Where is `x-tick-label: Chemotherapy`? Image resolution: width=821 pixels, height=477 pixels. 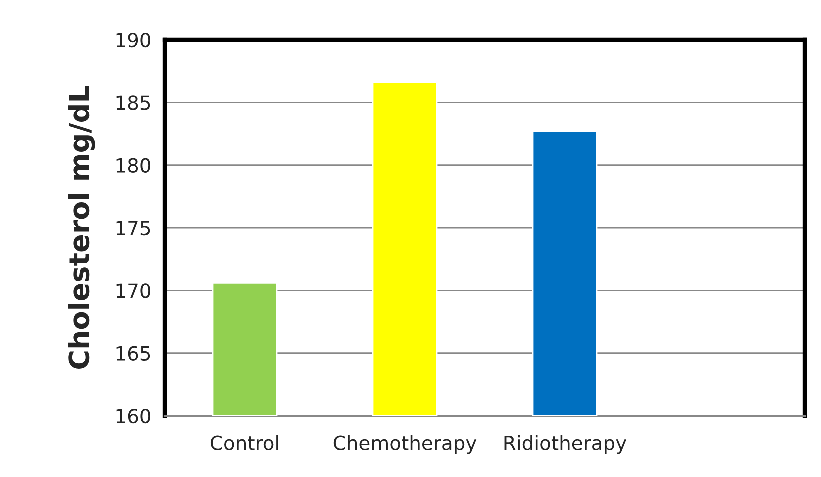
x-tick-label: Chemotherapy is located at coordinates (405, 444).